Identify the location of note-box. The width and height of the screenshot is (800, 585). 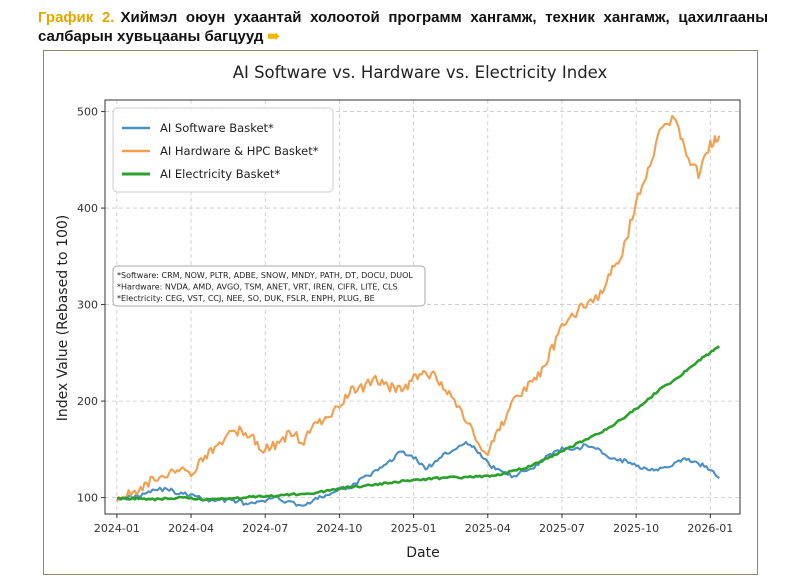
(269, 286).